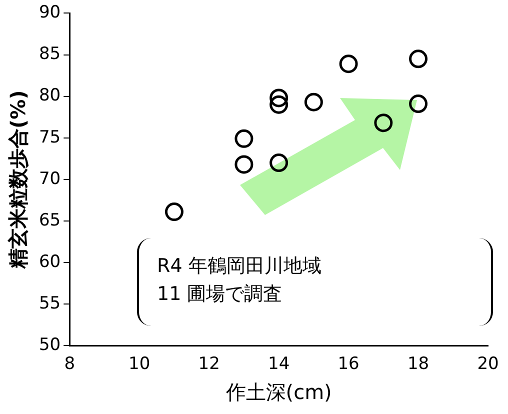 This screenshot has height=414, width=508. I want to click on y-tick-label: 90, so click(49, 12).